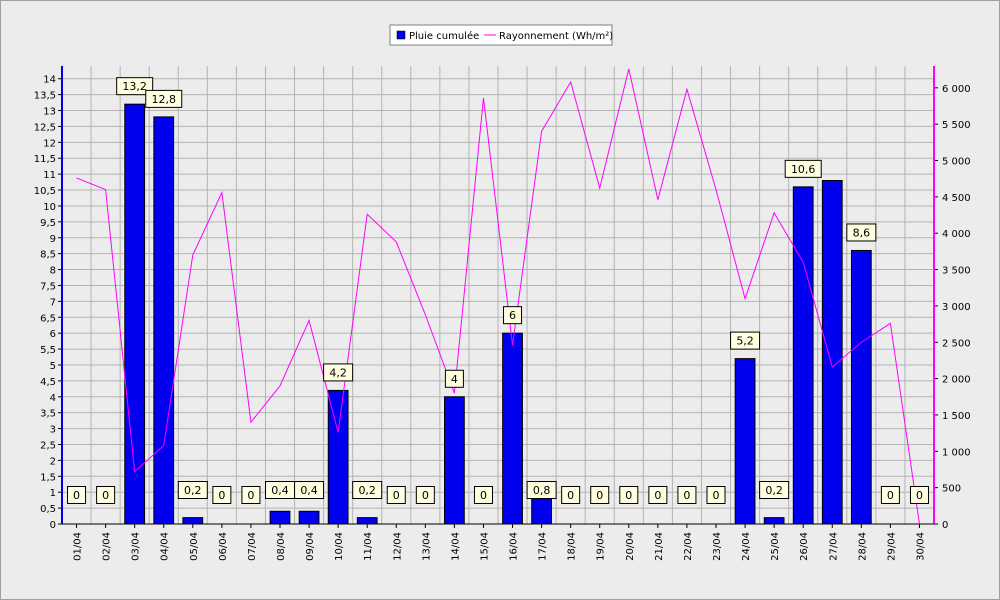 The height and width of the screenshot is (600, 1000). Describe the element at coordinates (514, 546) in the screenshot. I see `x-tick-label: 16/04` at that location.